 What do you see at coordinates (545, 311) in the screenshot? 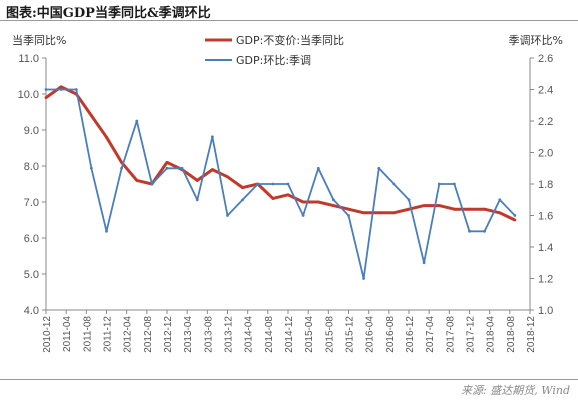
I see `y-right-tick-label: 1.0` at bounding box center [545, 311].